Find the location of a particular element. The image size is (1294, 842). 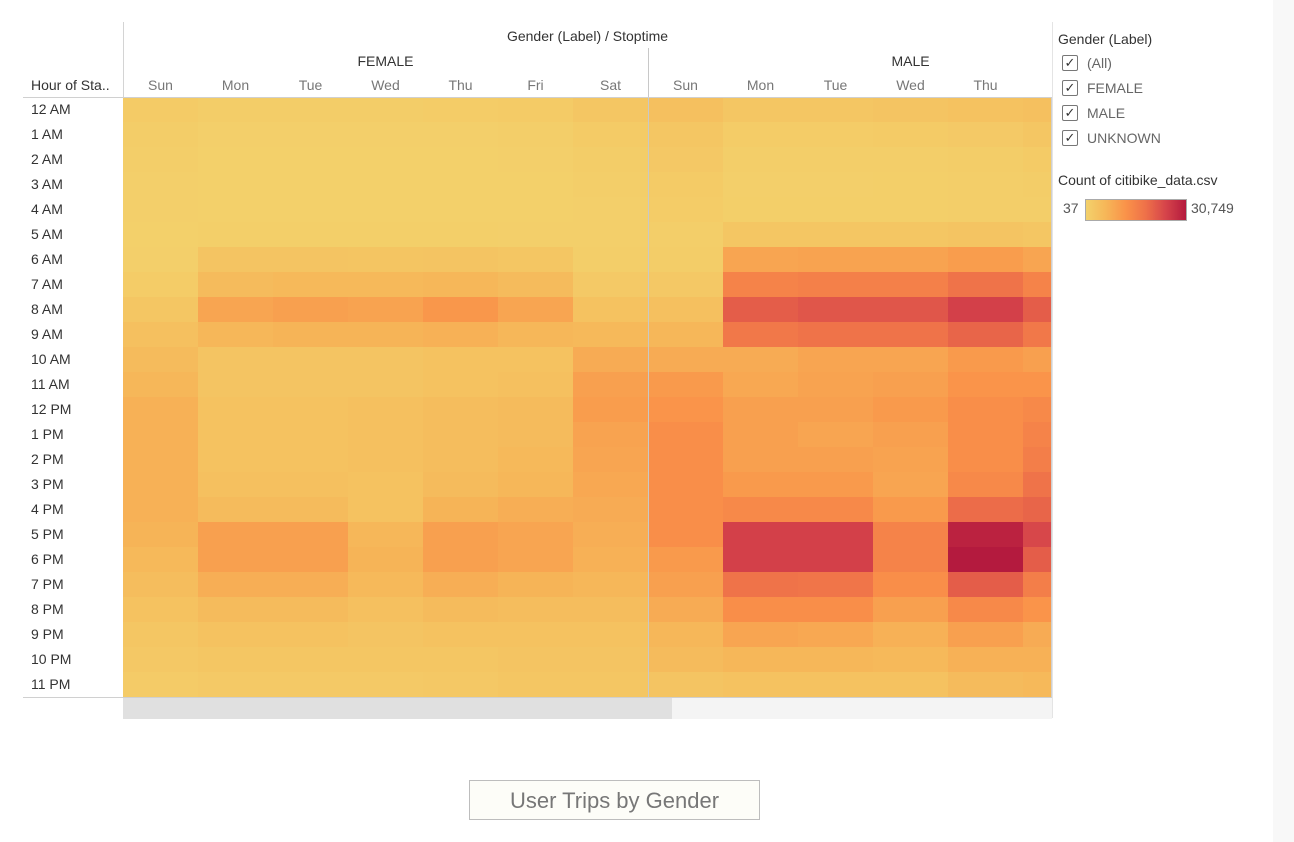

hour-label: 1 PM is located at coordinates (47, 434).